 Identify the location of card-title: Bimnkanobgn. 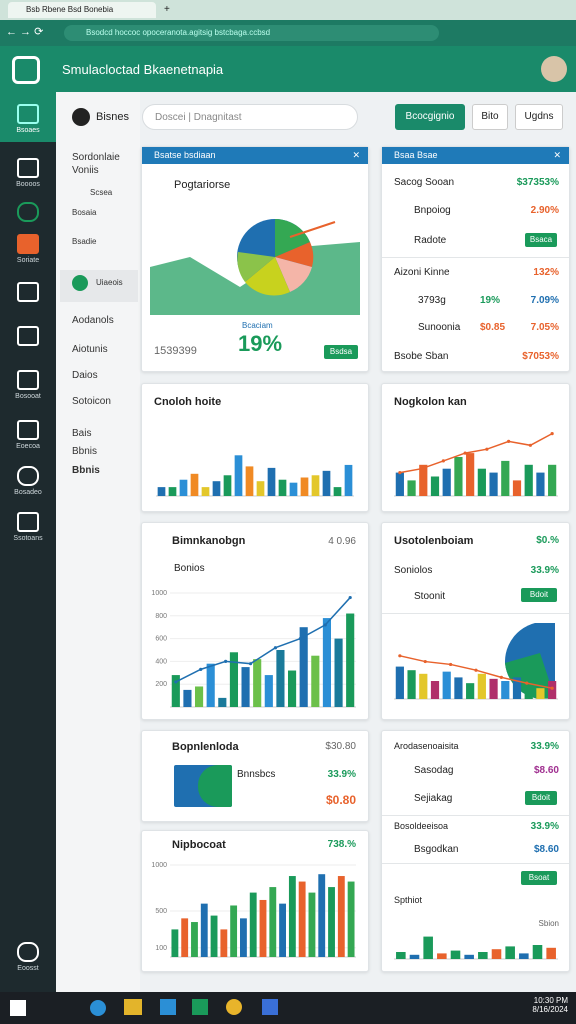
(209, 541).